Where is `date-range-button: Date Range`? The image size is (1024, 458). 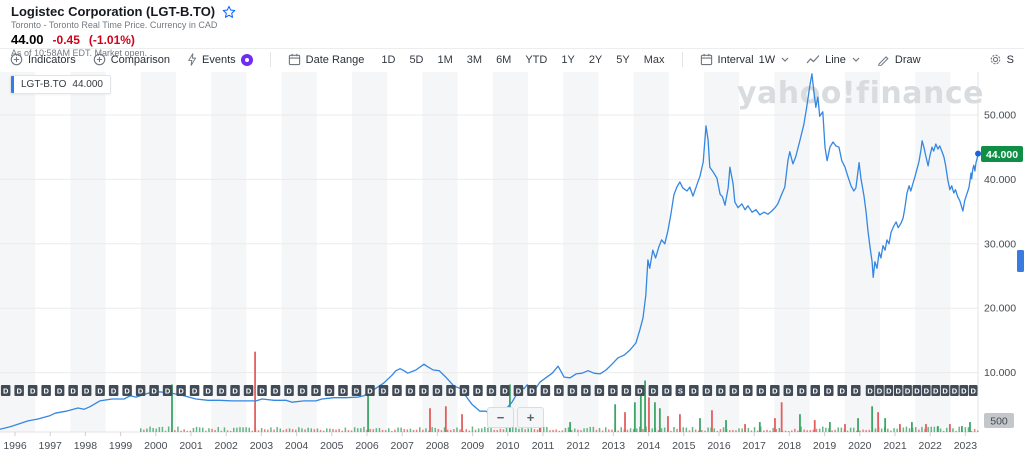
date-range-button: Date Range is located at coordinates (326, 59).